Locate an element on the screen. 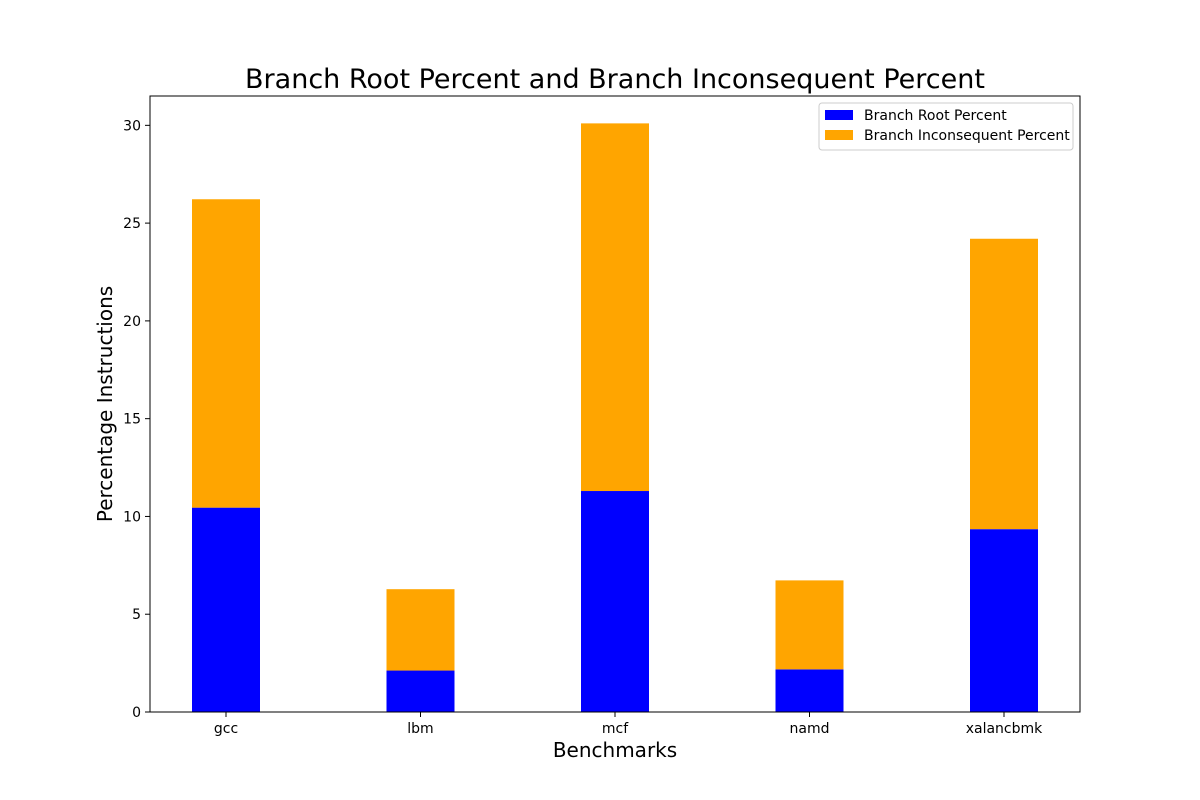  y-tick-label: 30 is located at coordinates (132, 126).